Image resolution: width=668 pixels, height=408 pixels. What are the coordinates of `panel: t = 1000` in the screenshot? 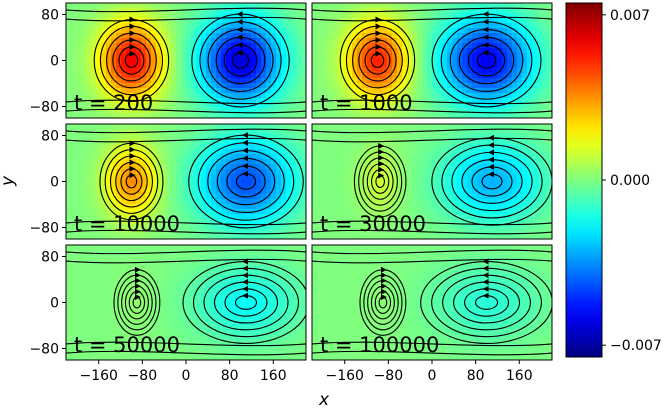 It's located at (432, 60).